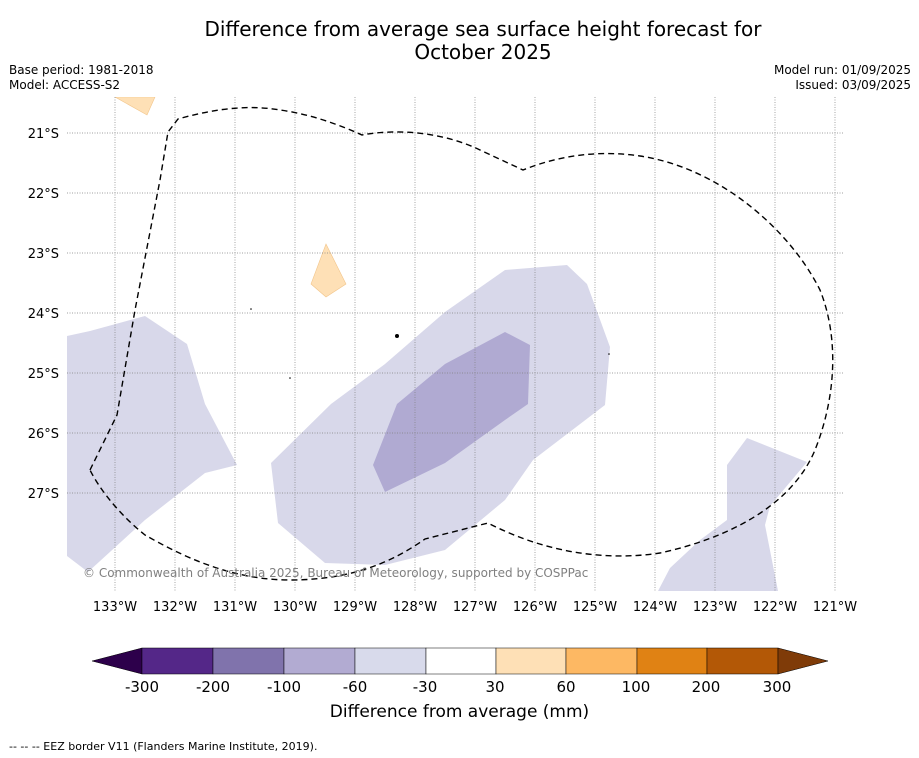  What do you see at coordinates (142, 687) in the screenshot?
I see `colorbar-tick-label: -300` at bounding box center [142, 687].